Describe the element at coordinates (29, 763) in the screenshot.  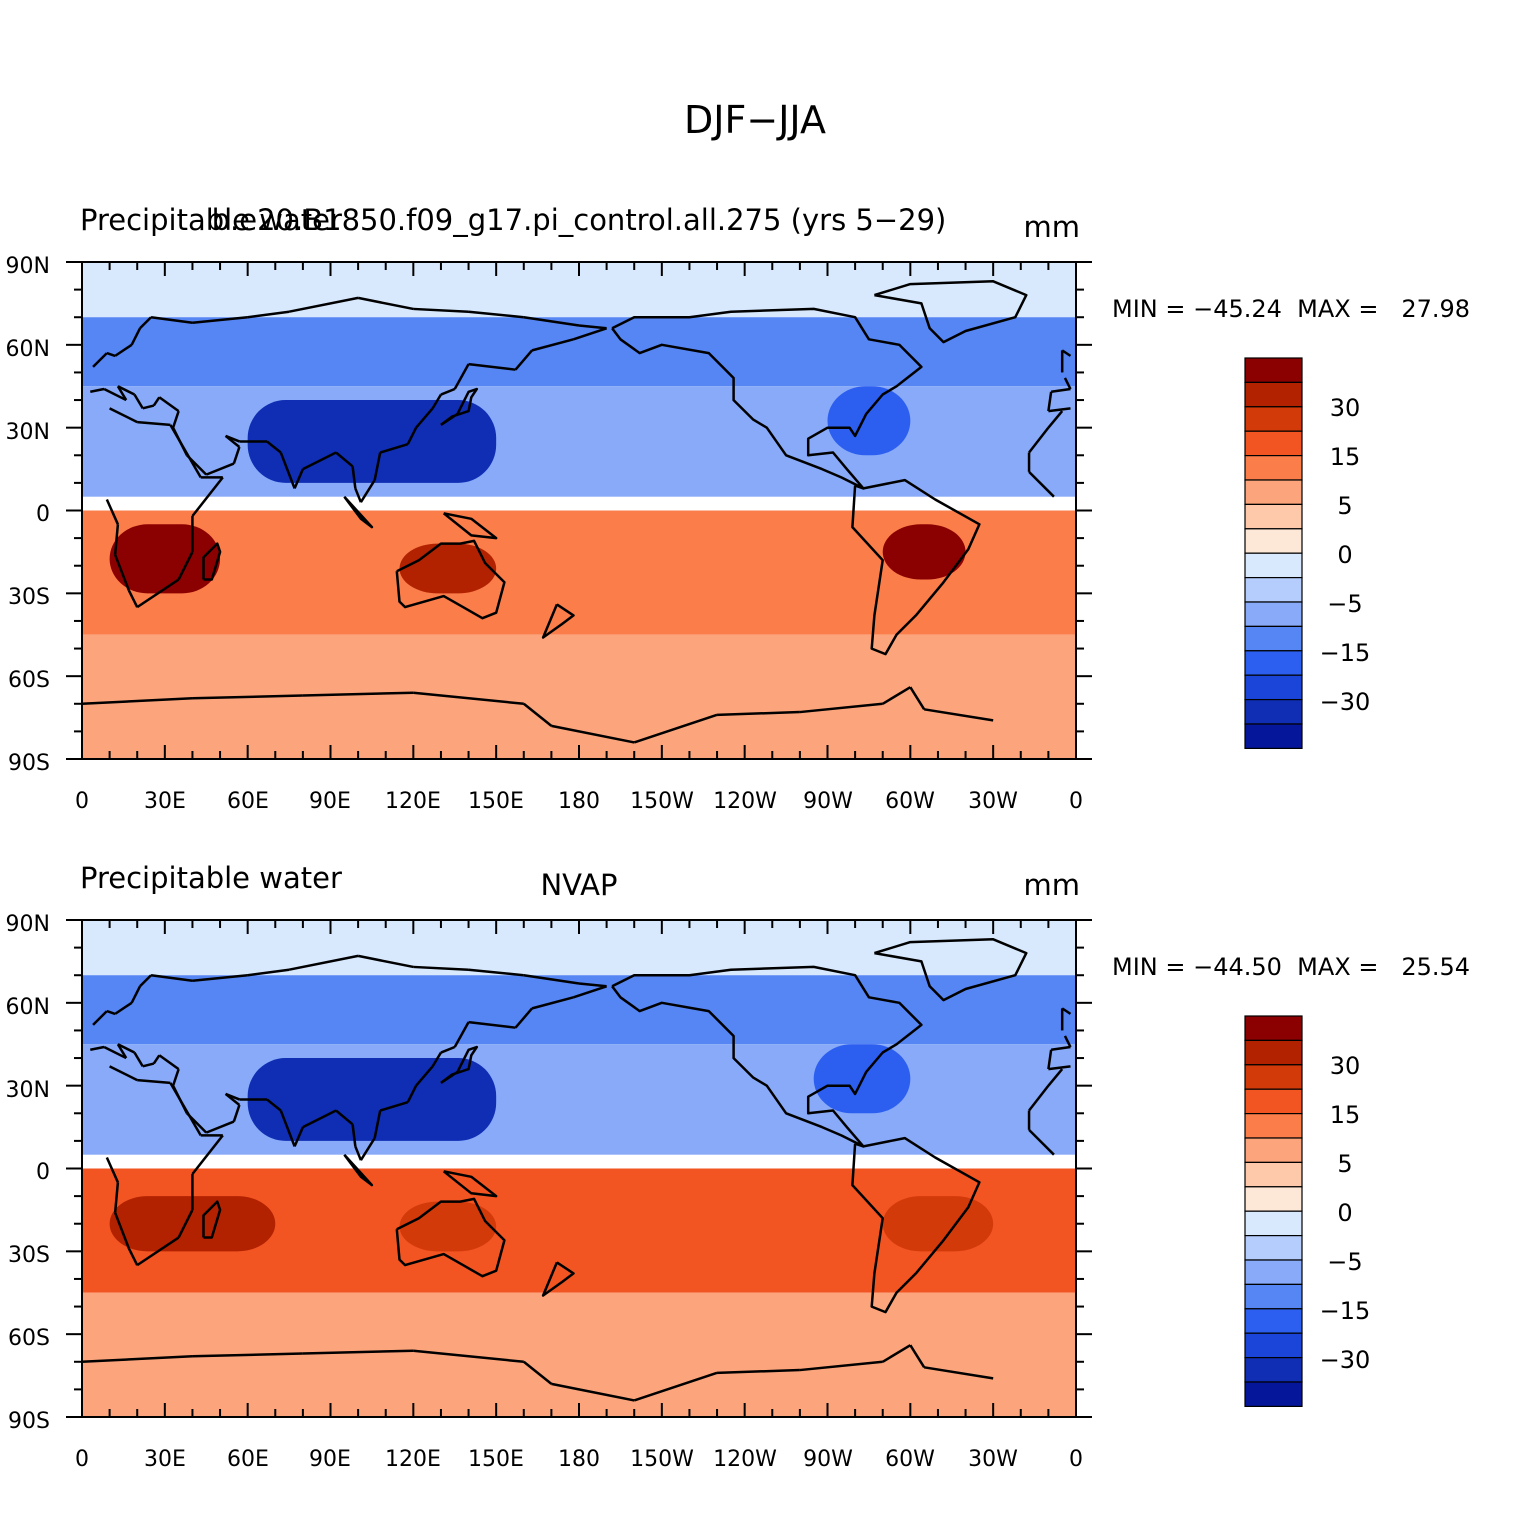
I see `lat-tick-label: 90S` at that location.